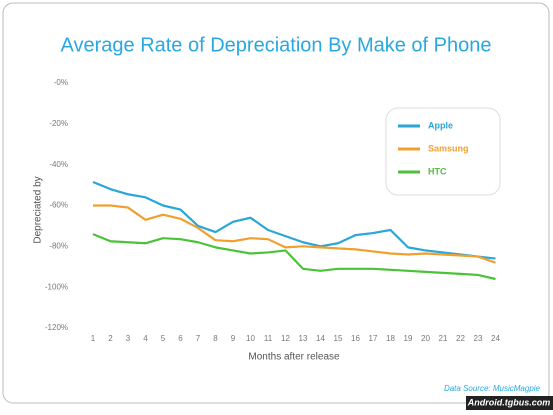 This screenshot has height=415, width=553. I want to click on x-tick-label: 12, so click(285, 338).